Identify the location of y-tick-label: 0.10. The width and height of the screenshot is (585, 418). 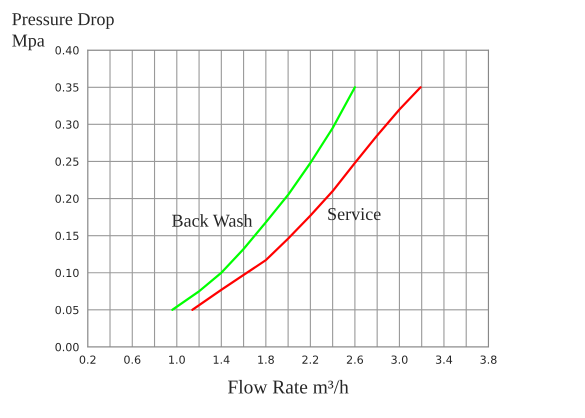
(67, 273).